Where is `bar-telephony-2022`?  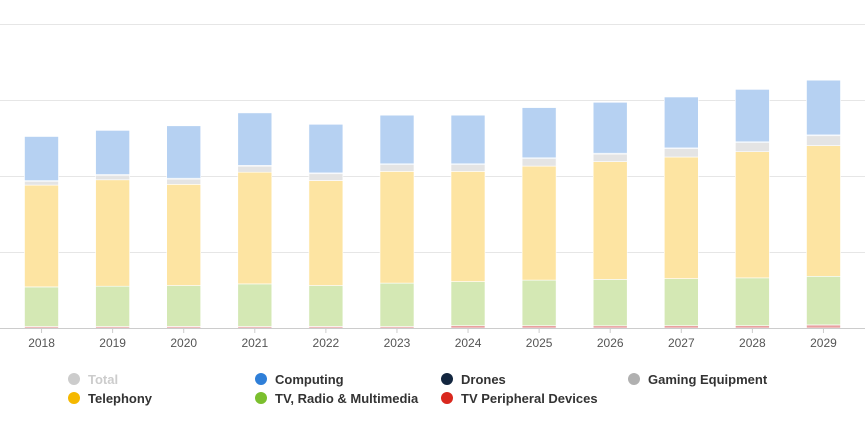
bar-telephony-2022 is located at coordinates (326, 233).